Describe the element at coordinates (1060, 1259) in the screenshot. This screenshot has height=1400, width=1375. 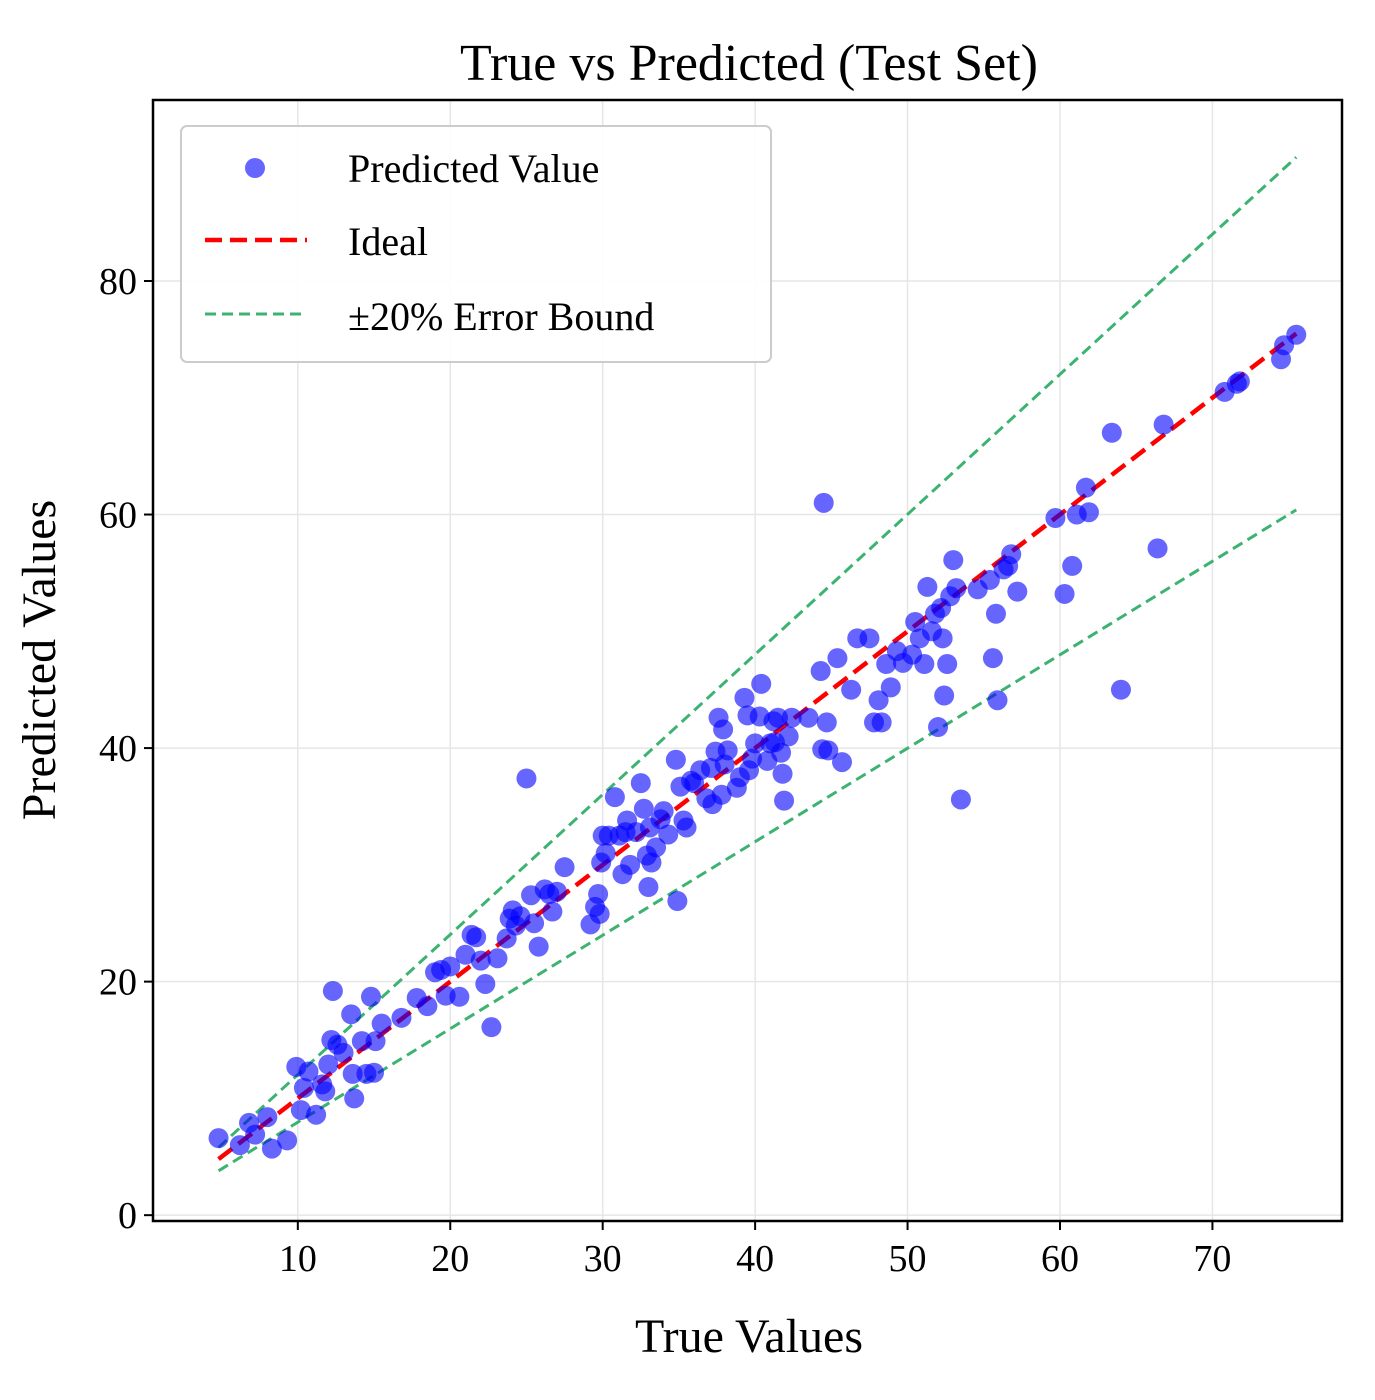
I see `x-tick-label: 60` at that location.